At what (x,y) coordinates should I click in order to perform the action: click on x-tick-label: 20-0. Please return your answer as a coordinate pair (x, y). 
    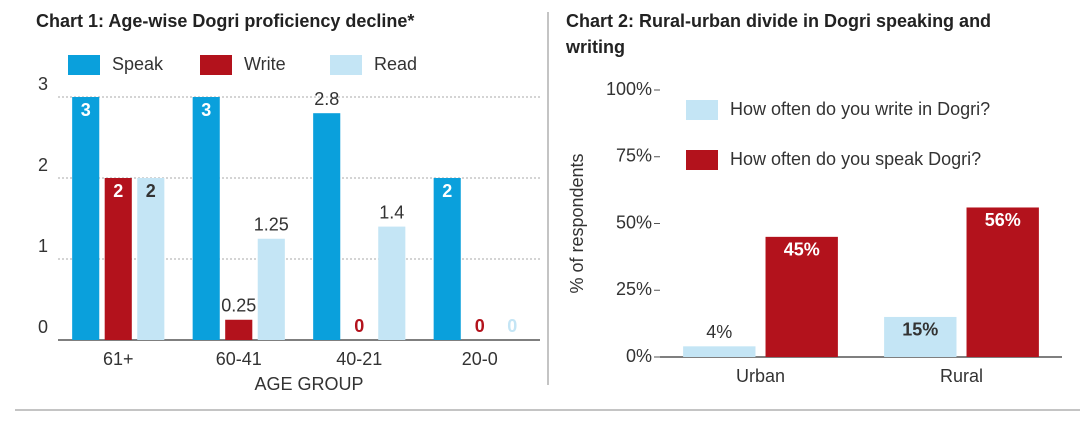
    Looking at the image, I should click on (480, 359).